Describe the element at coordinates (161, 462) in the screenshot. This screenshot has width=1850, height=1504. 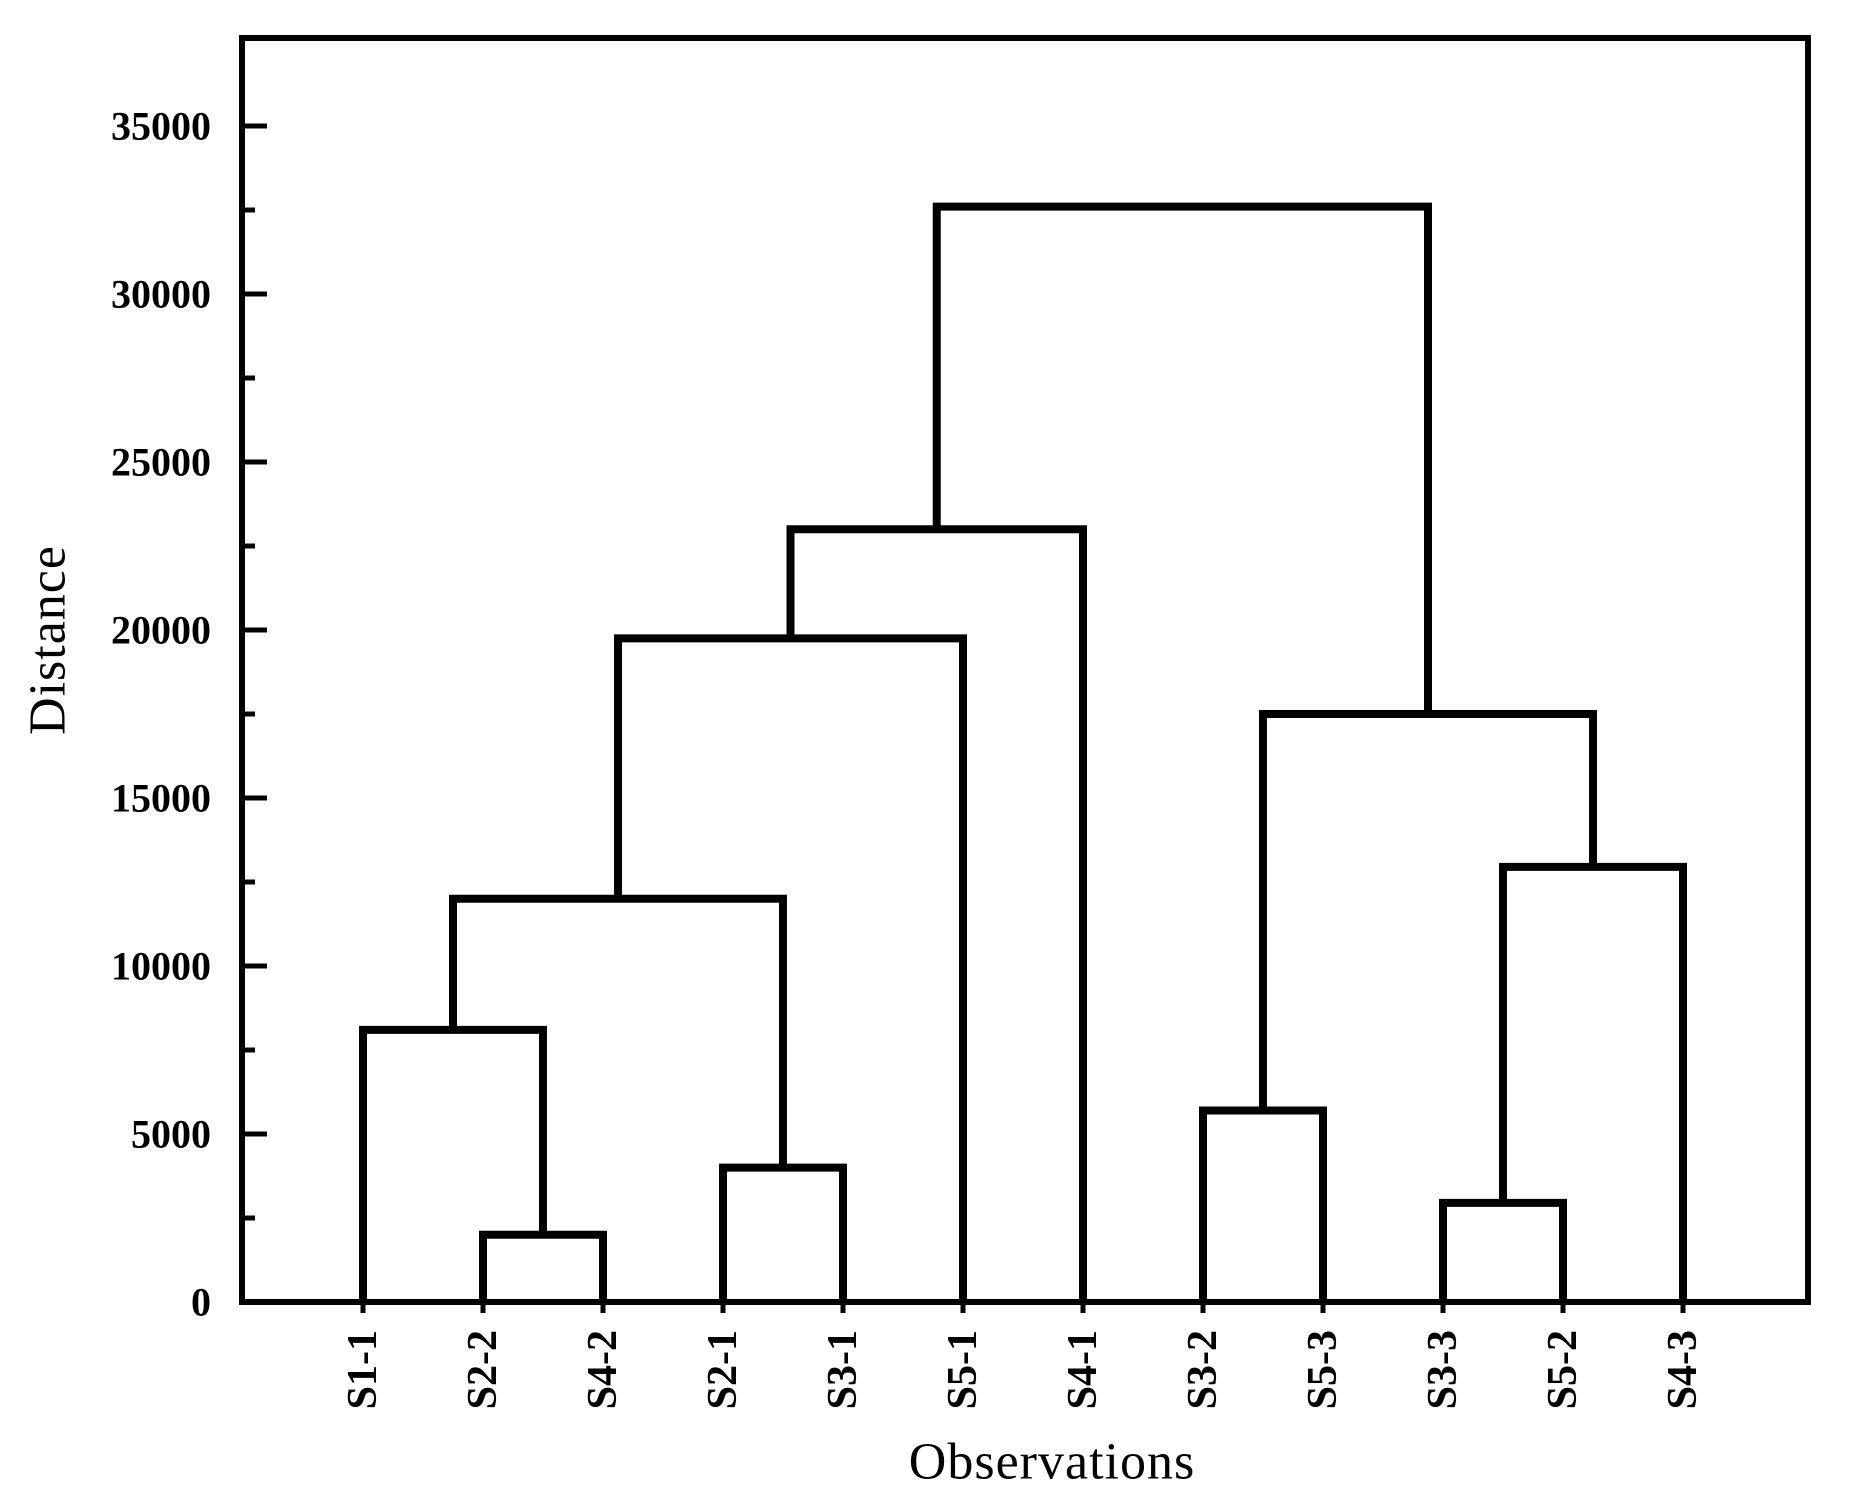
I see `y-axis-tick-label: 25000` at that location.